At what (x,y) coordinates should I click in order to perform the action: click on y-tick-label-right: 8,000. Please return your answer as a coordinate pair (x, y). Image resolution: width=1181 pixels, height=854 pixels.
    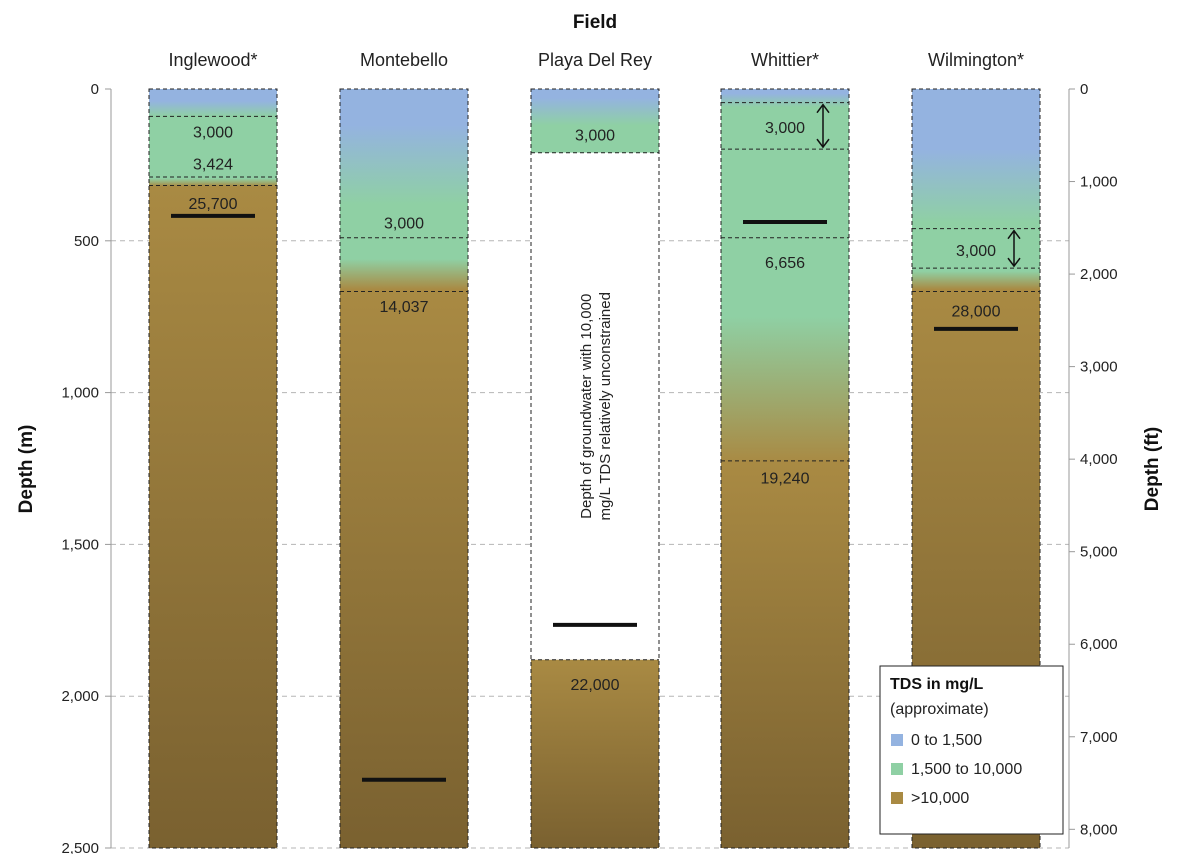
    Looking at the image, I should click on (1099, 829).